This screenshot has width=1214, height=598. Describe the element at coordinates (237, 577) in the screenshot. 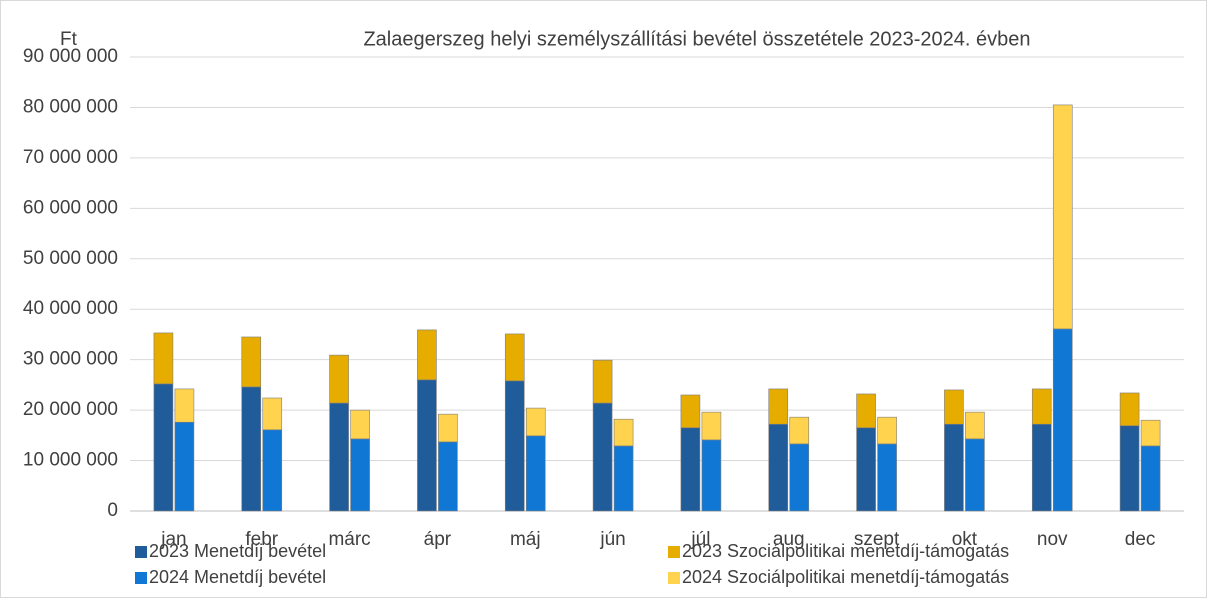

I see `legend-label: 2024 Menetdíj bevétel` at that location.